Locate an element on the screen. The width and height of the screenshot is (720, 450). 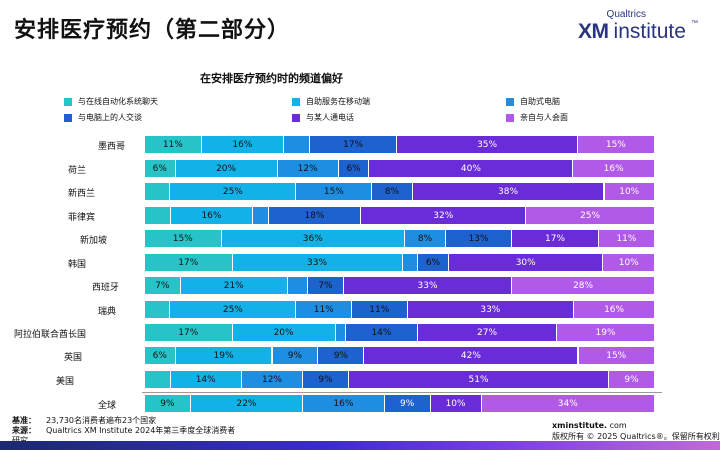
bar-segment: 21% is located at coordinates (234, 285).